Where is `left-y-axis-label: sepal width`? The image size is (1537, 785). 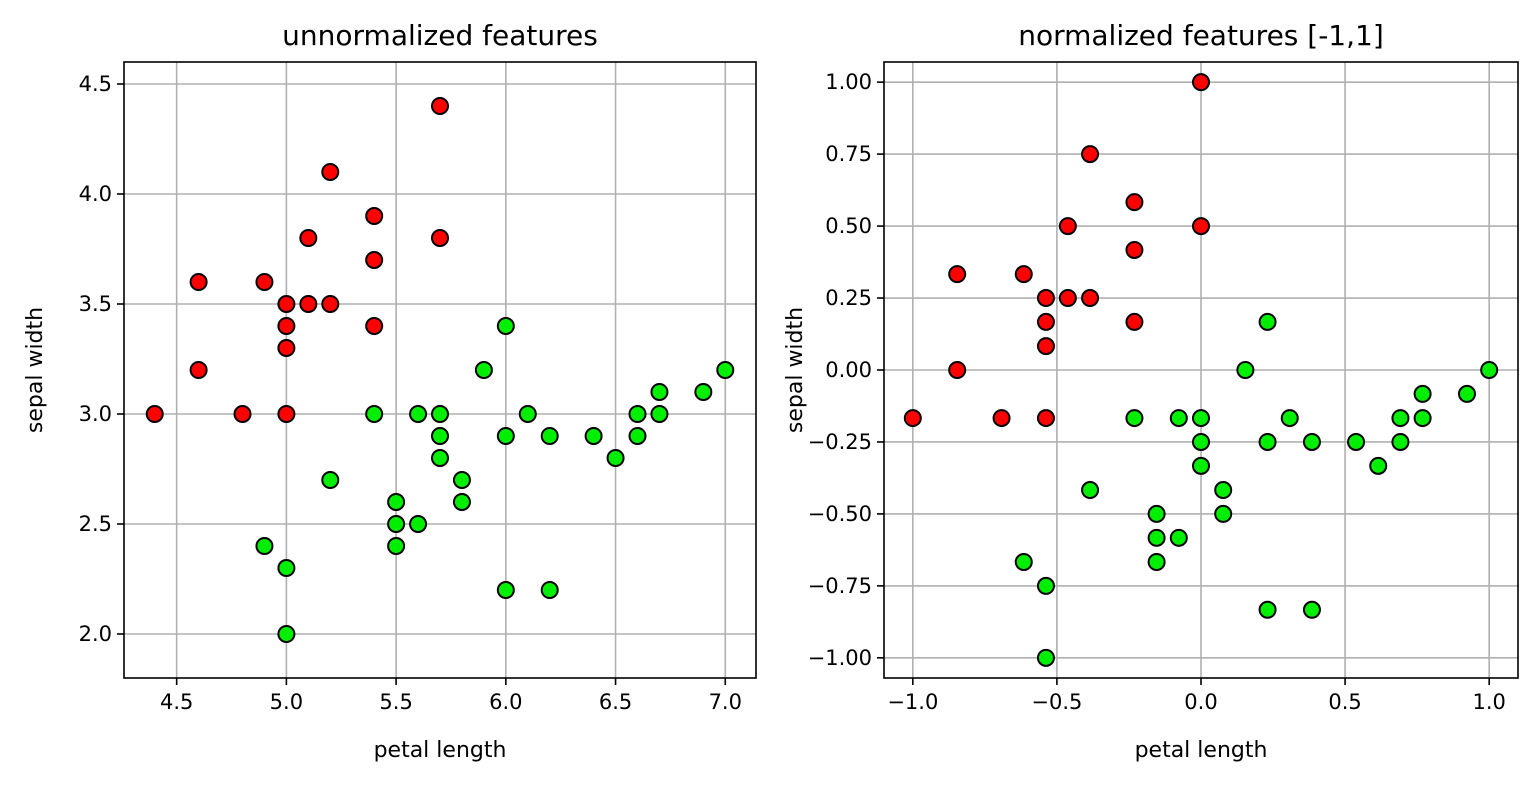
left-y-axis-label: sepal width is located at coordinates (35, 370).